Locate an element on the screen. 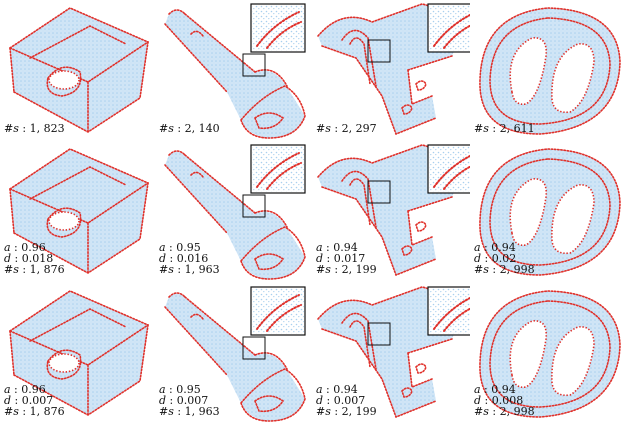  caption-line: #s : 2, 199 is located at coordinates (346, 411).